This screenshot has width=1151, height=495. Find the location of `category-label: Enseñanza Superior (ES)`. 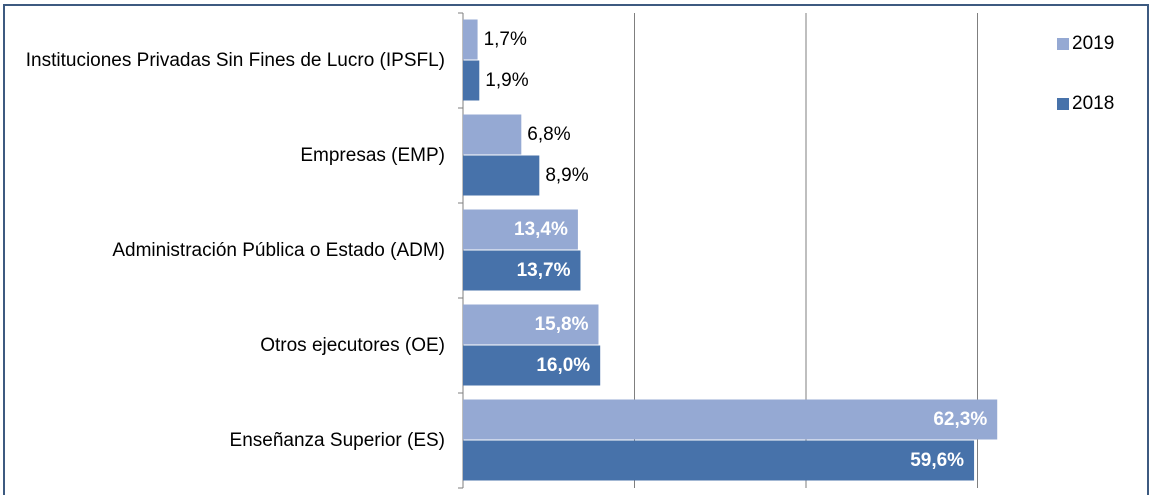

category-label: Enseñanza Superior (ES) is located at coordinates (225, 440).